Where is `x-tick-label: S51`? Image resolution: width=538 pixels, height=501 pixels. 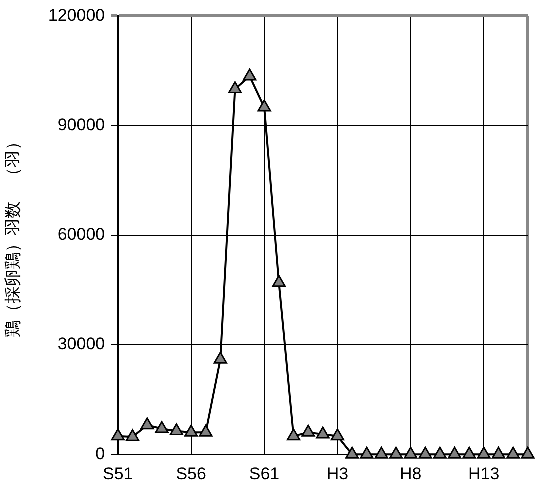 x-tick-label: S51 is located at coordinates (118, 474).